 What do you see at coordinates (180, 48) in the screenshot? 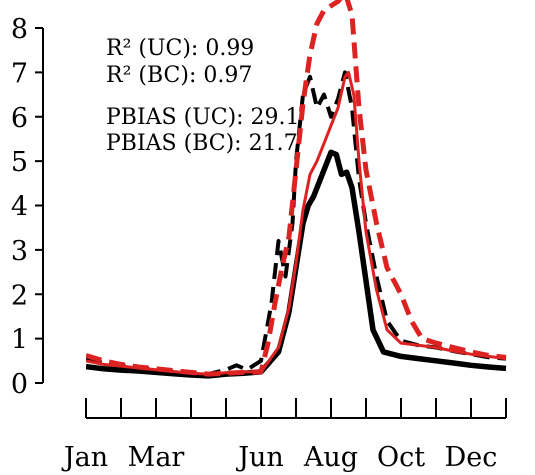
I see `annotation-r2-uc: R² (UC): 0.99` at bounding box center [180, 48].